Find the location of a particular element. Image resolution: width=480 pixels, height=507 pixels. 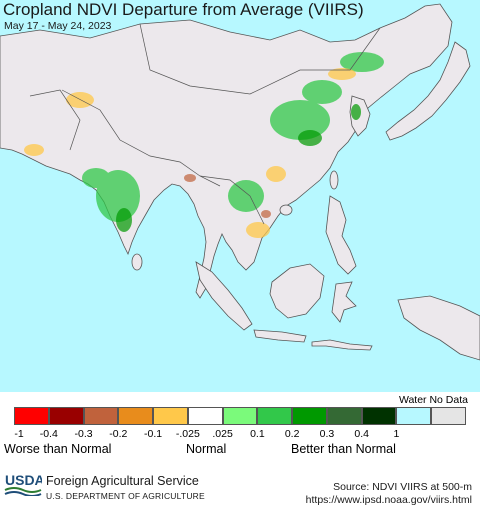

legend-tick-label: 0.2 is located at coordinates (292, 434).